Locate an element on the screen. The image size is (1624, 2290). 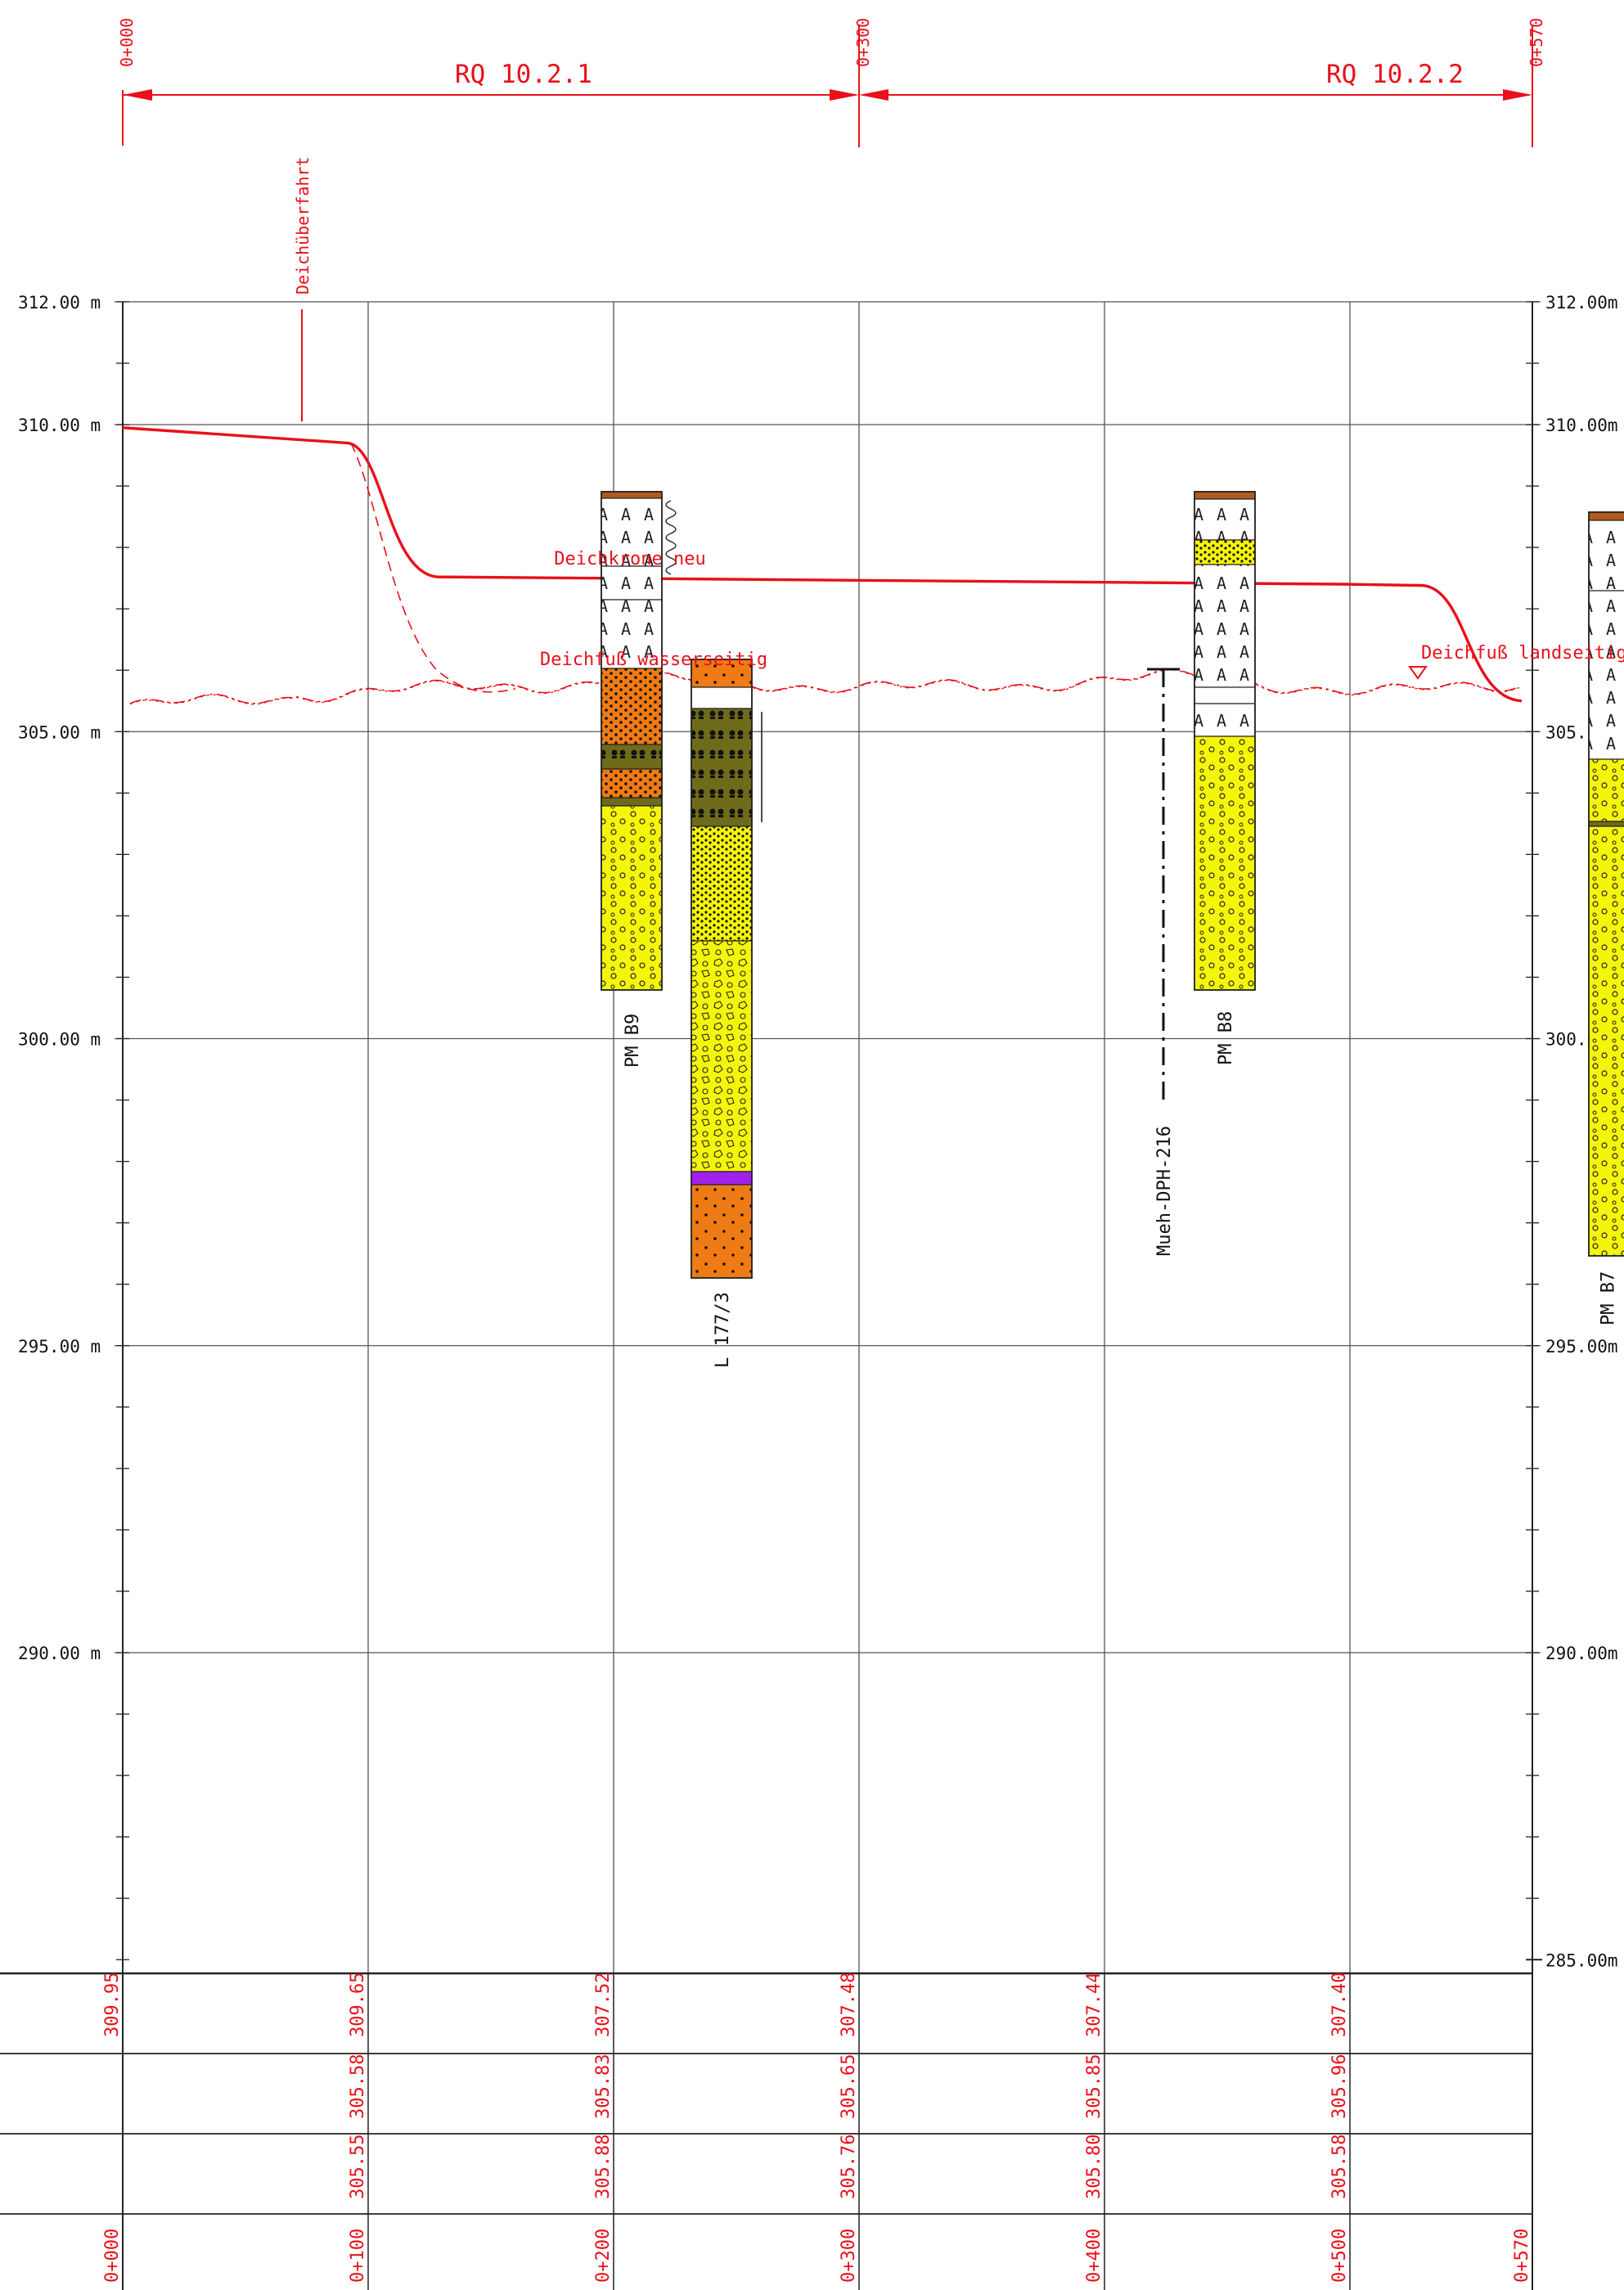
station-label-bottom: 0+400 is located at coordinates (1094, 2256).